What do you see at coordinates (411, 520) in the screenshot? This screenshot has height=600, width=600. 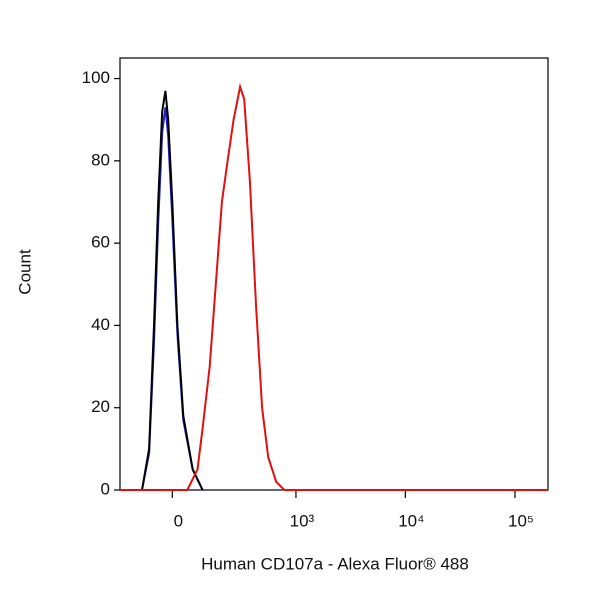 I see `x-tick-label: 10⁴` at bounding box center [411, 520].